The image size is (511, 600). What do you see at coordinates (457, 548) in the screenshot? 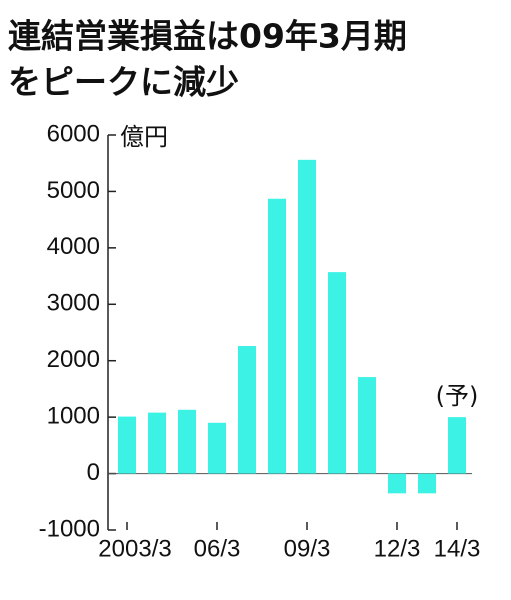
I see `x-tick-label: 14/3` at bounding box center [457, 548].